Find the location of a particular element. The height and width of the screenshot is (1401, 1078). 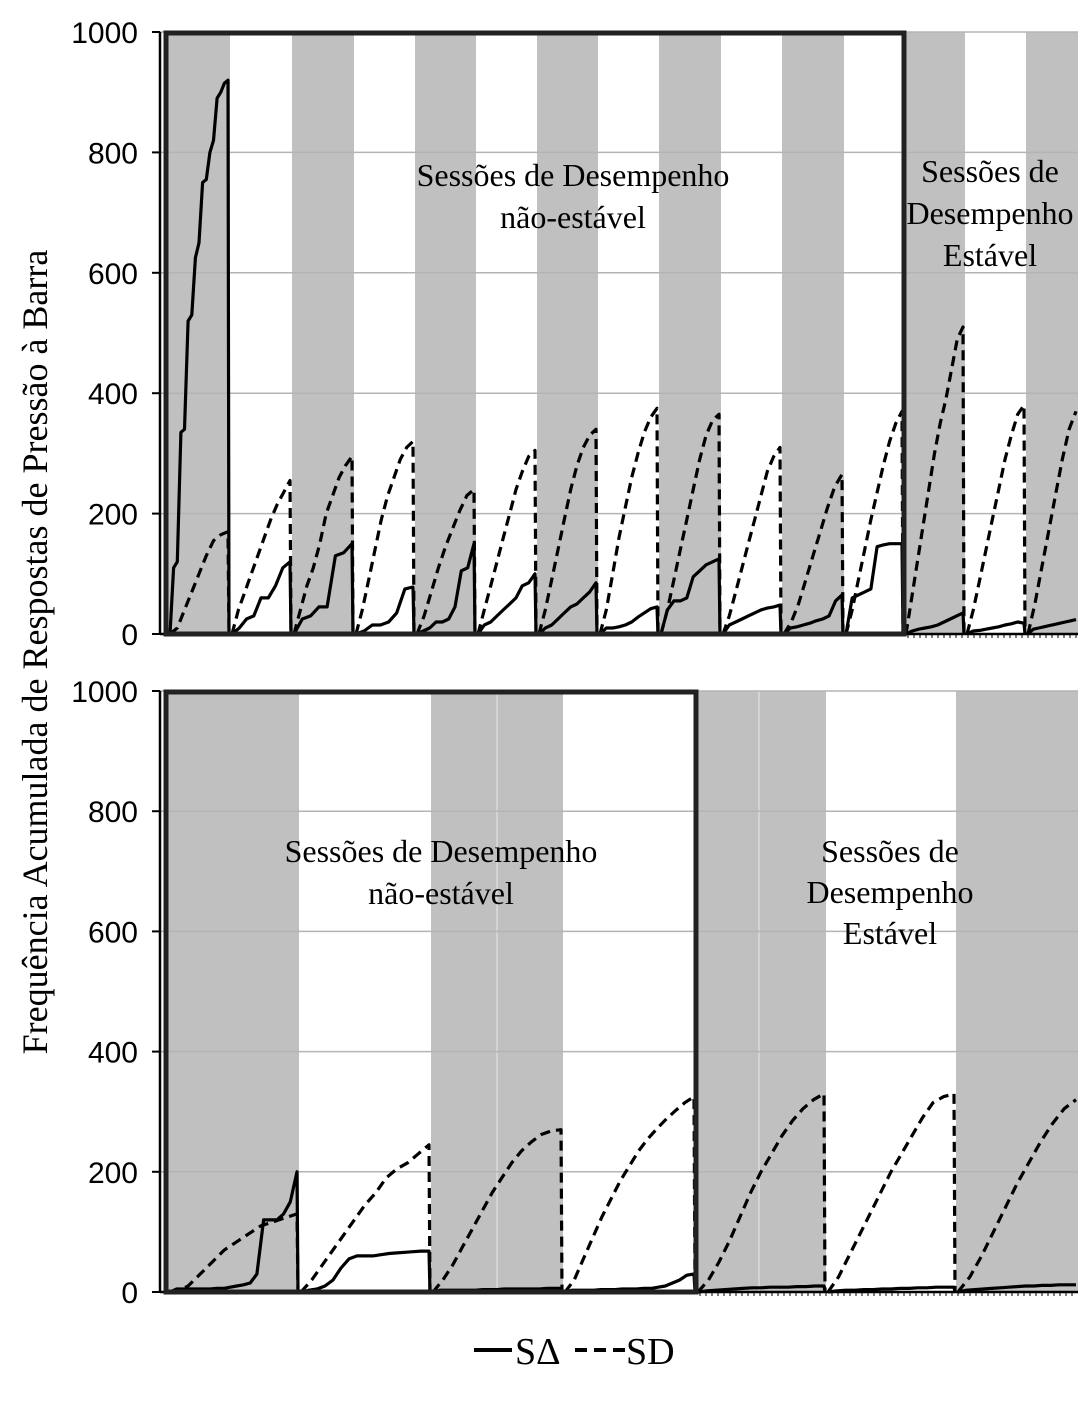

bottom-ytick-1000: 1000 is located at coordinates (104, 692).